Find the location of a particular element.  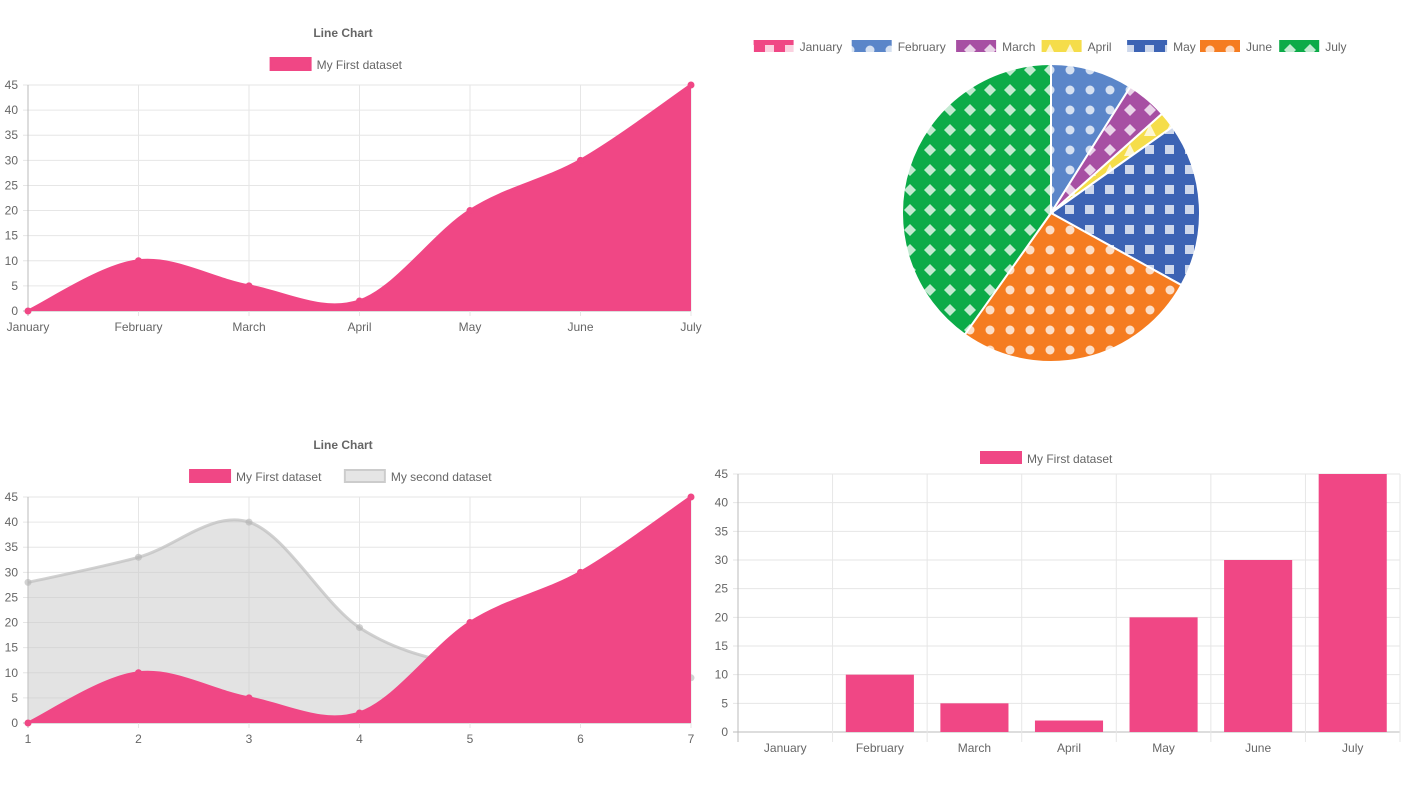

legend-item: My second dataset is located at coordinates (417, 476).